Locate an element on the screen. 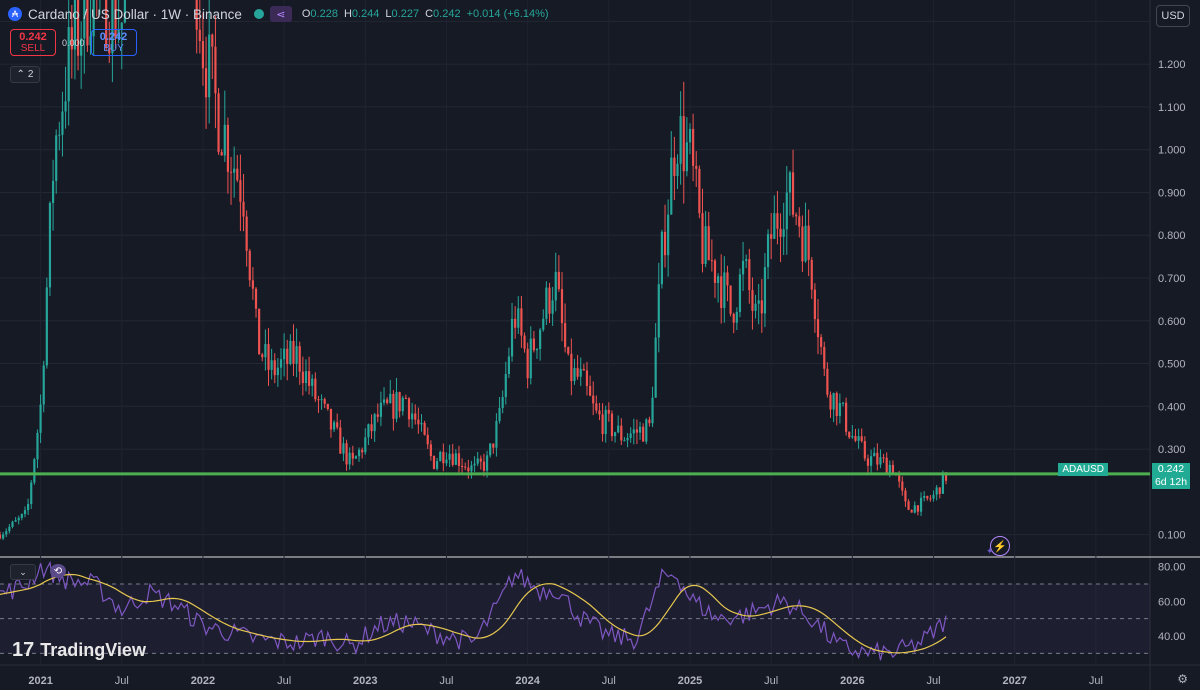  settings-gear-icon: ⚙ is located at coordinates (1182, 679).